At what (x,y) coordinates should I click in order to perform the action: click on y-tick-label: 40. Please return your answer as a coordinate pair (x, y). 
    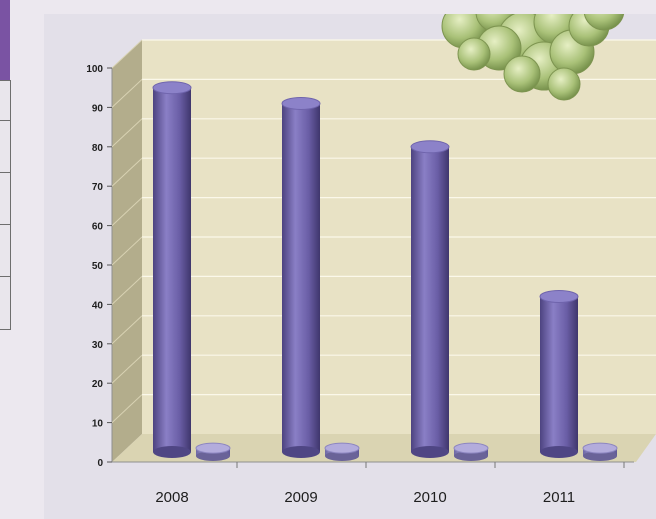
    Looking at the image, I should click on (98, 305).